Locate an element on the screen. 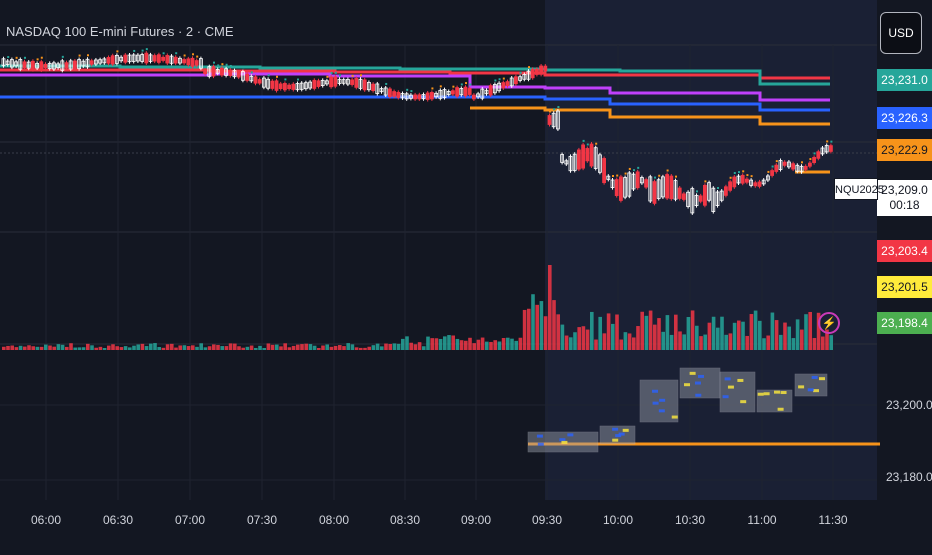 The width and height of the screenshot is (932, 555). time-label: 07:00 is located at coordinates (190, 520).